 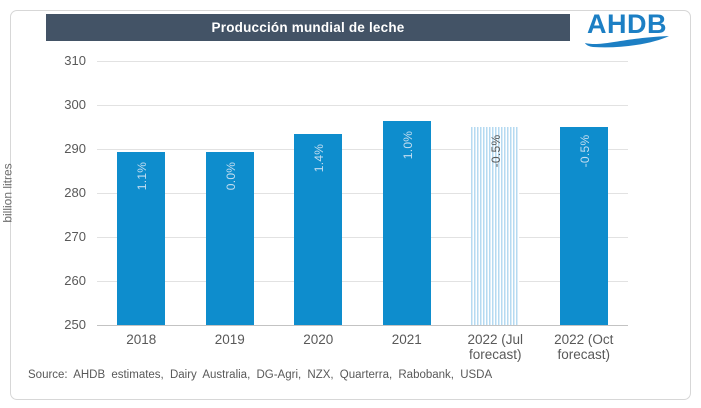 I want to click on ahdb-logo: AHDB, so click(x=627, y=30).